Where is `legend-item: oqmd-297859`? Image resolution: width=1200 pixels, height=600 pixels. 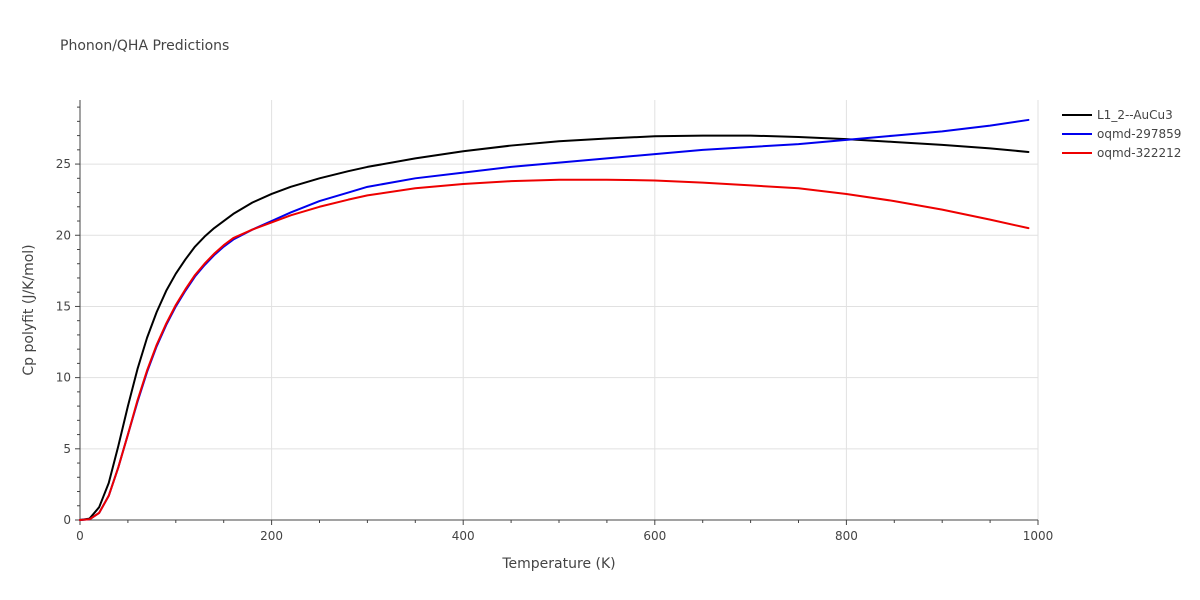
legend-item: oqmd-297859 is located at coordinates (1121, 134).